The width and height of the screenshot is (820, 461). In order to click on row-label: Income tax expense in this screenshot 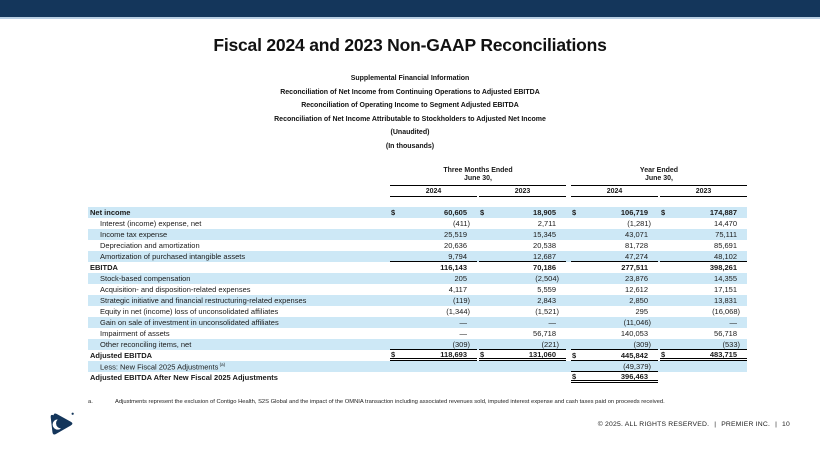, I will do `click(134, 234)`.